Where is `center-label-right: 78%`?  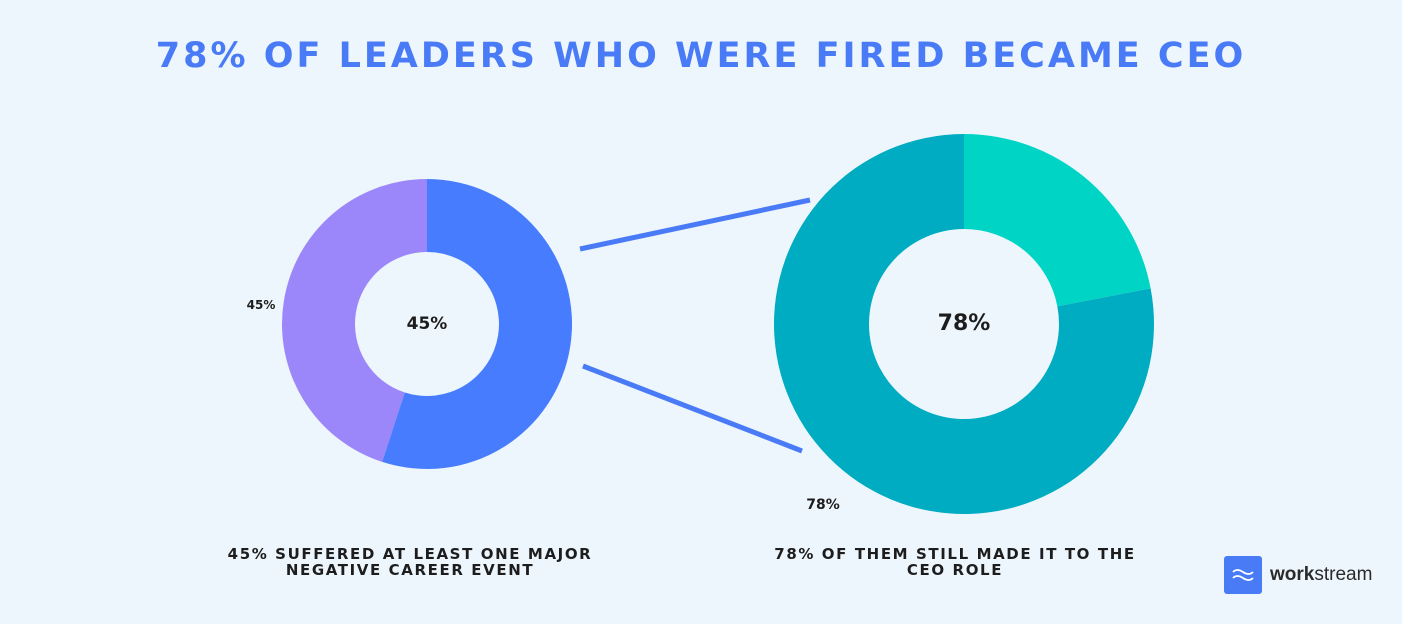 center-label-right: 78% is located at coordinates (964, 323).